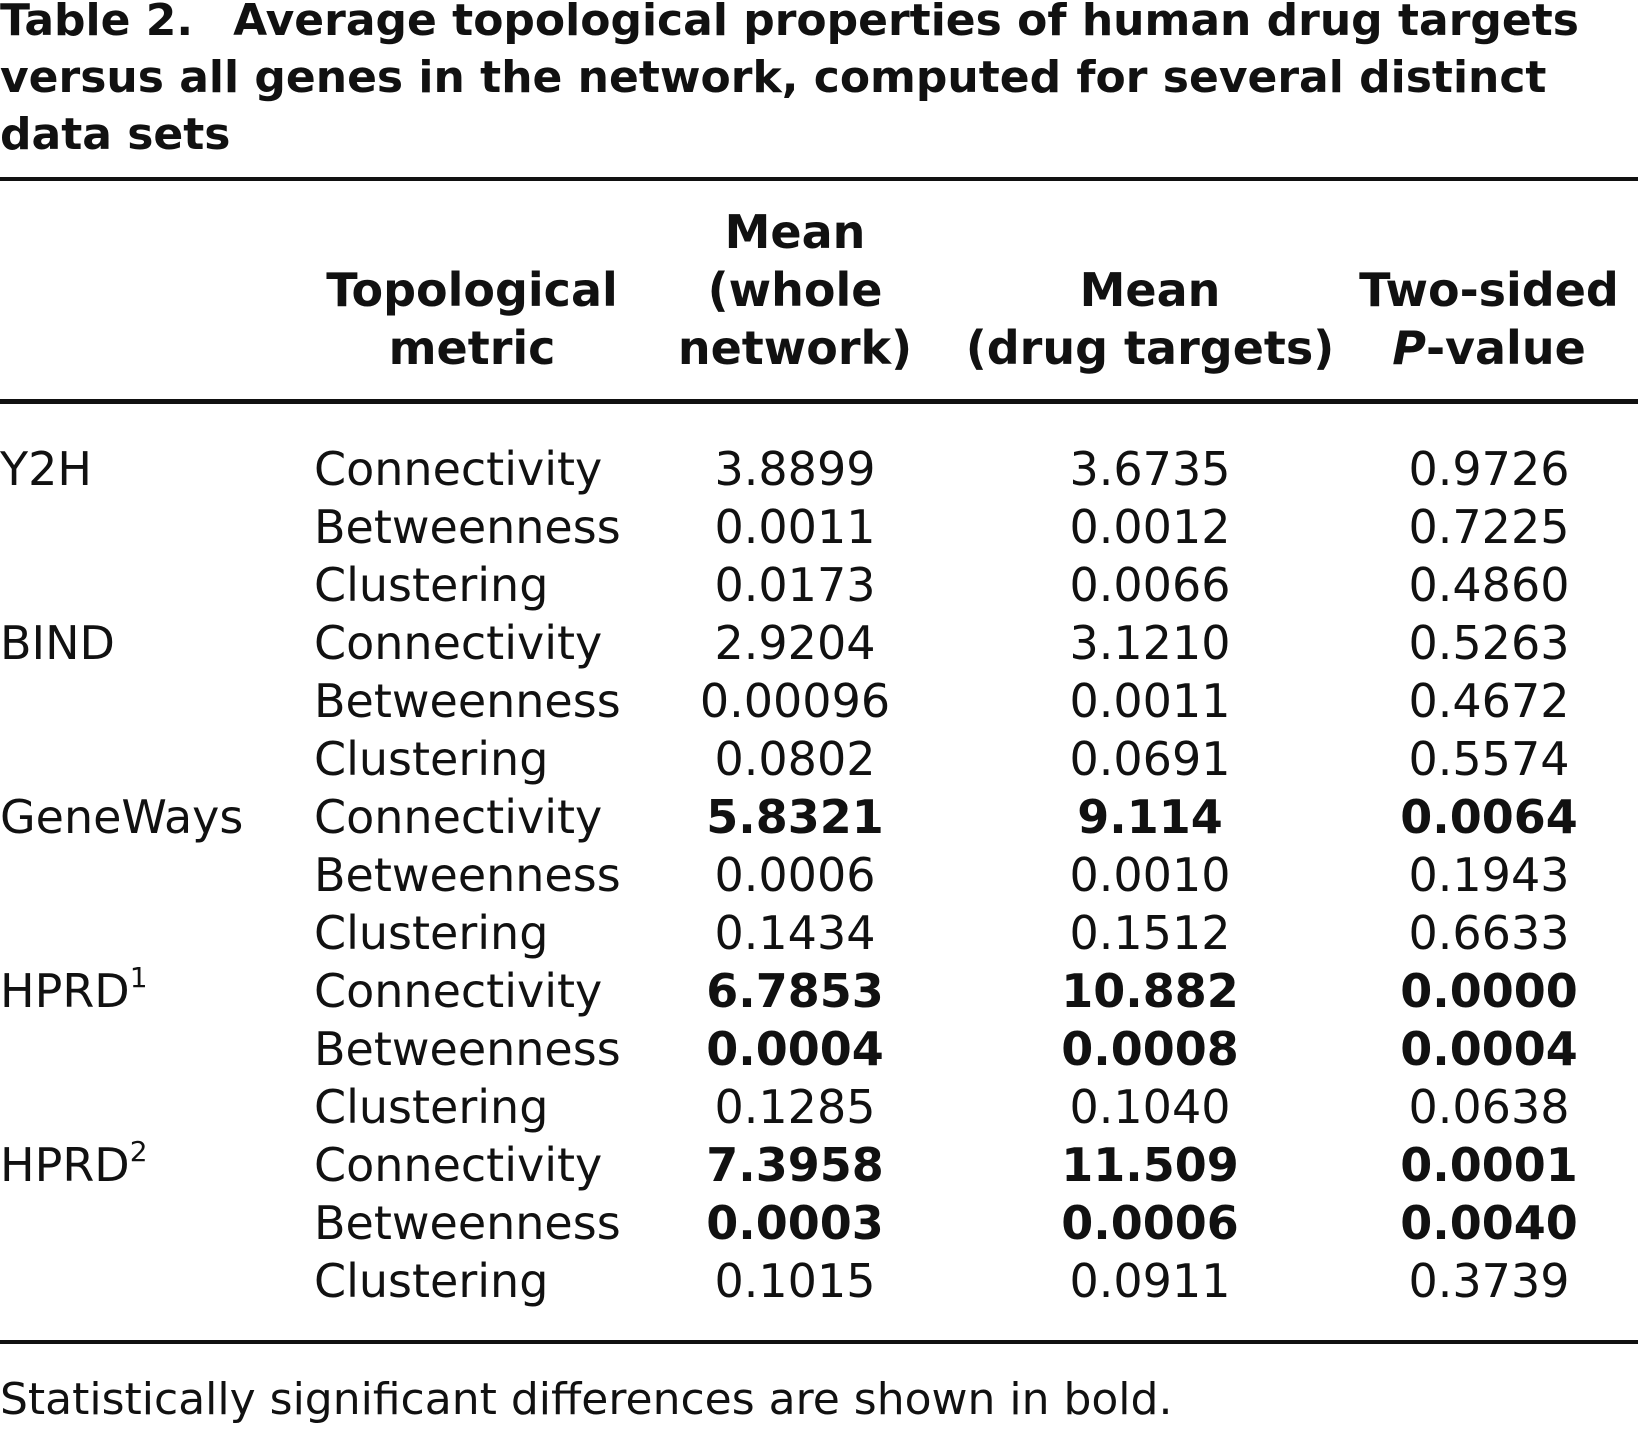 Image resolution: width=1638 pixels, height=1452 pixels. I want to click on group-cell: Y2H, so click(157, 450).